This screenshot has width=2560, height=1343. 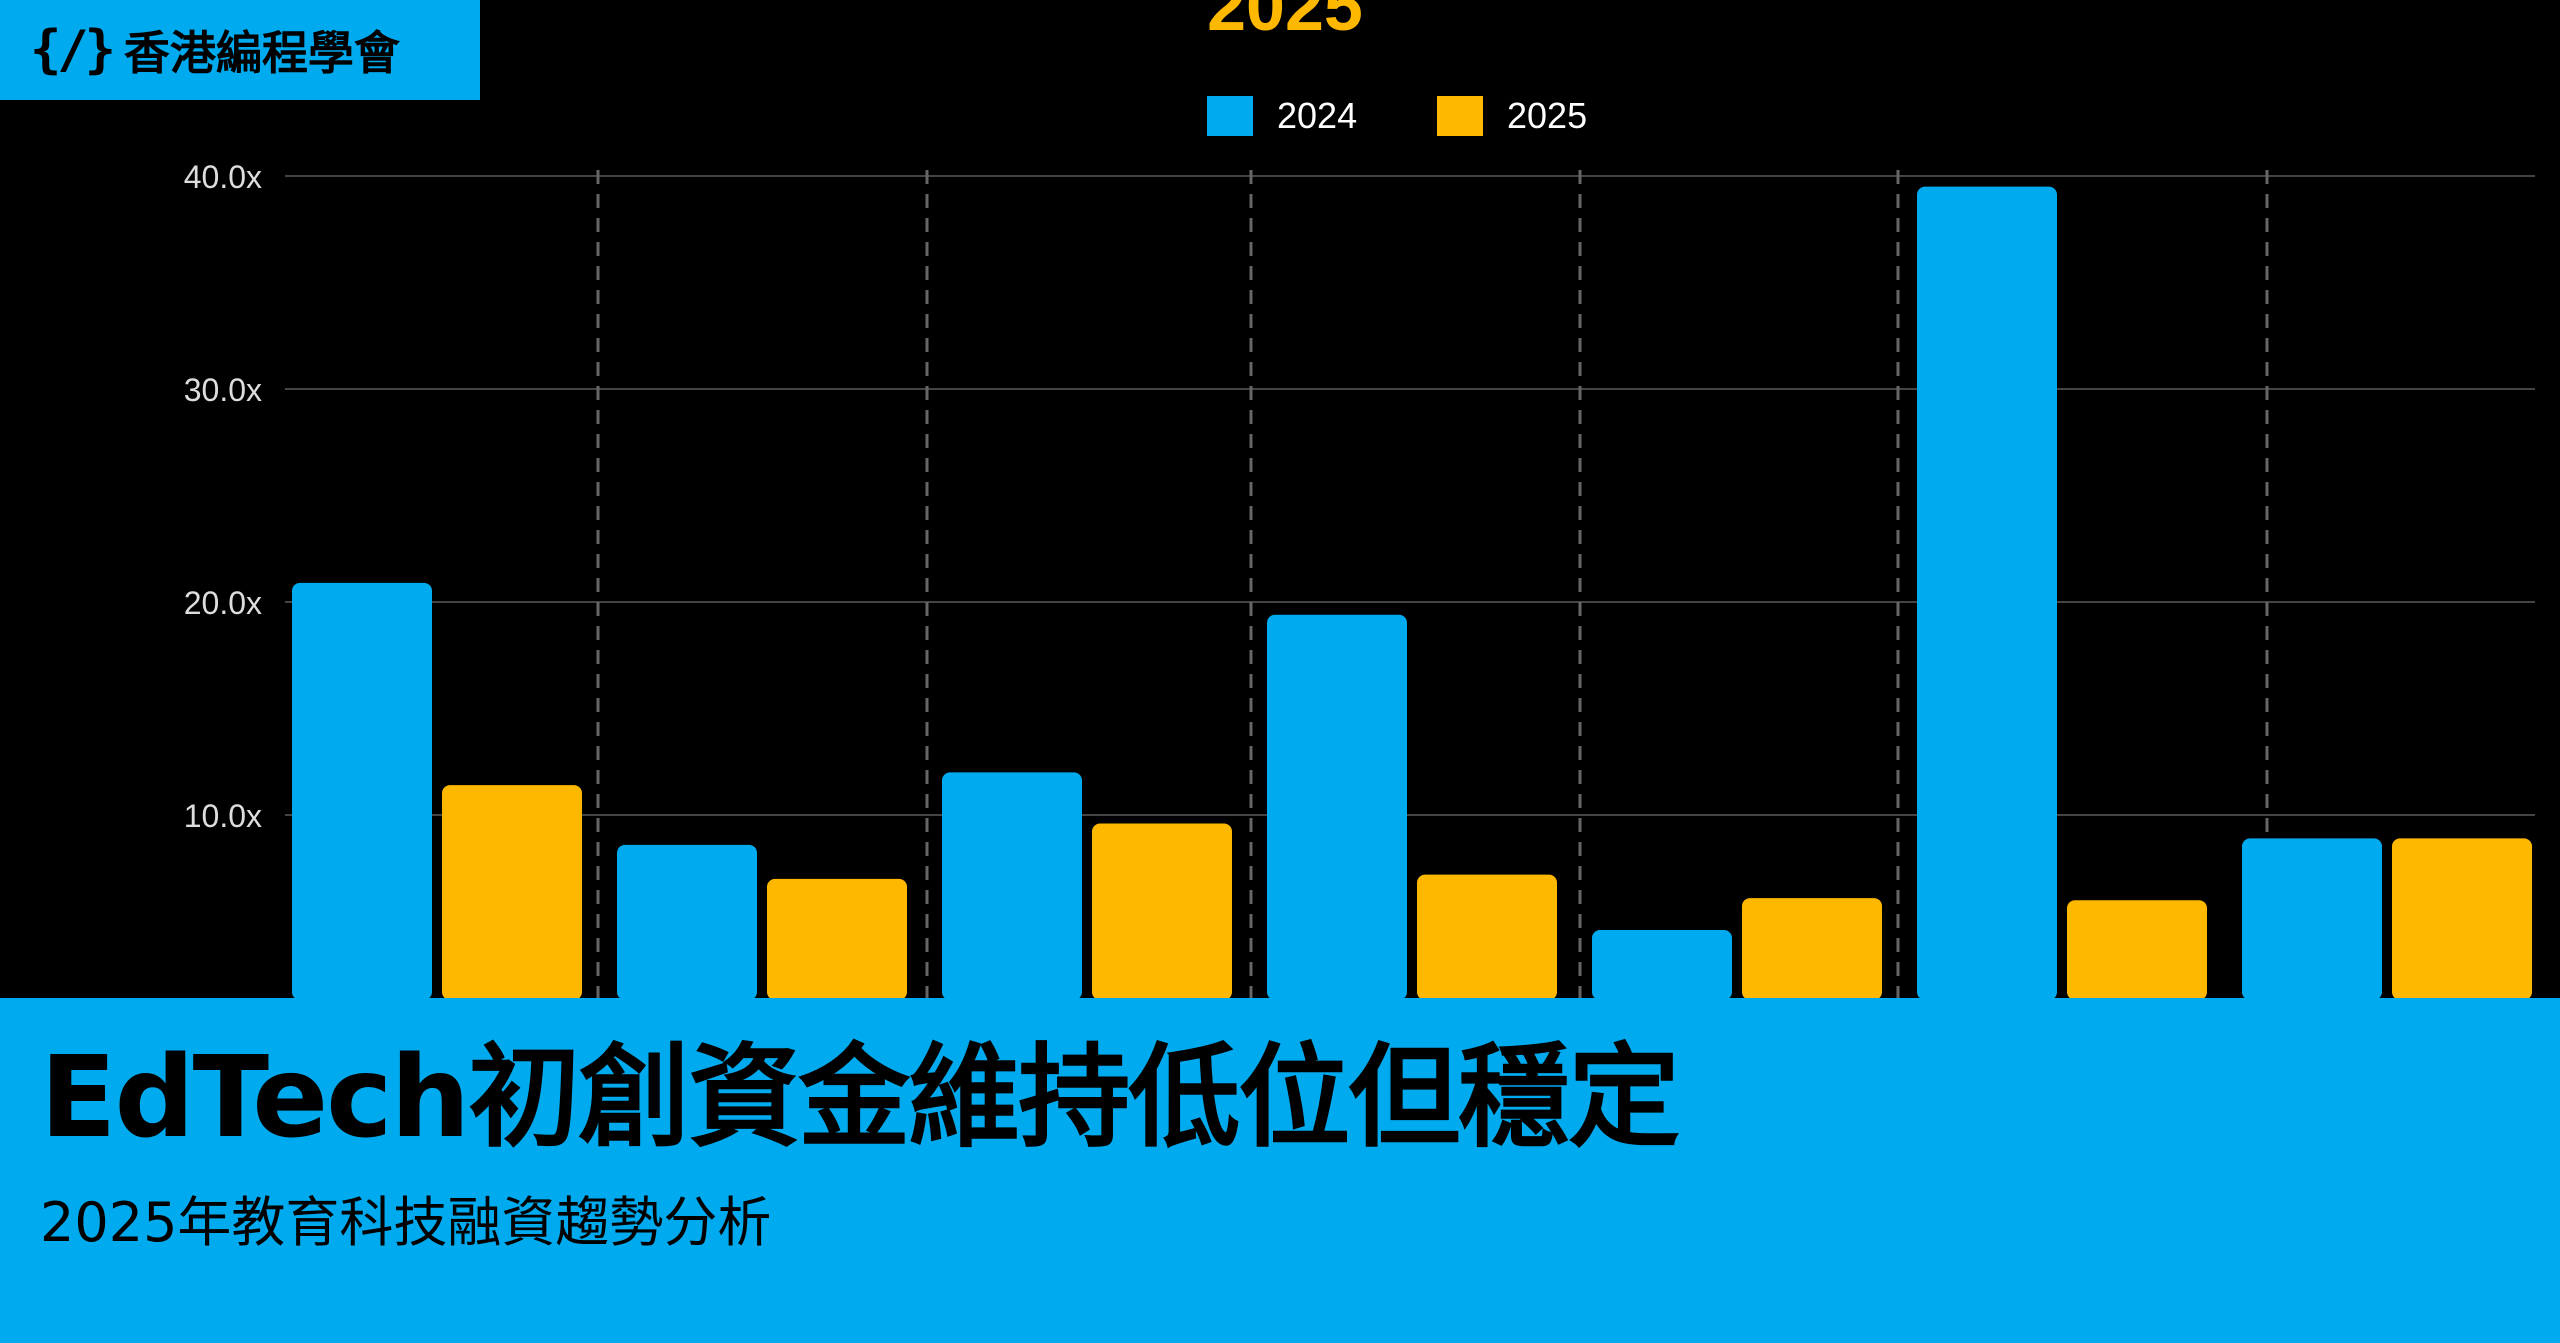 I want to click on y-axis-tick-labels: 10.0x 20.0x 30.0x 40.0x, so click(x=223, y=496).